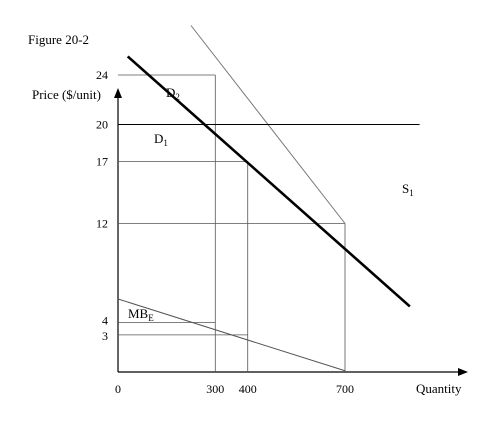  I want to click on series-line-mbe, so click(231, 335).